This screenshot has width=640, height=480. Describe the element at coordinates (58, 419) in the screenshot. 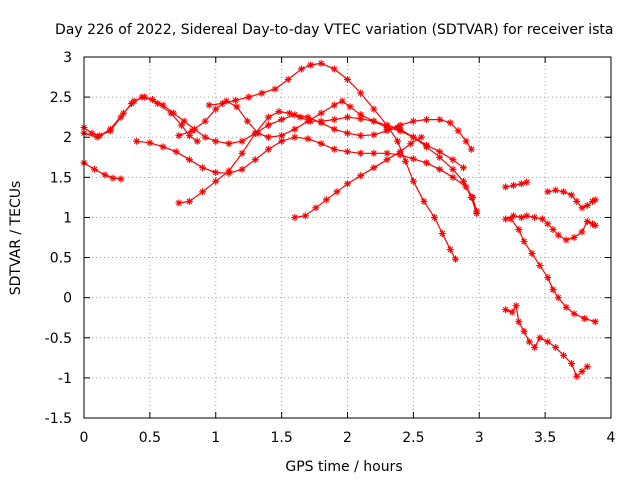

I see `y-tick-label: -1.5` at that location.